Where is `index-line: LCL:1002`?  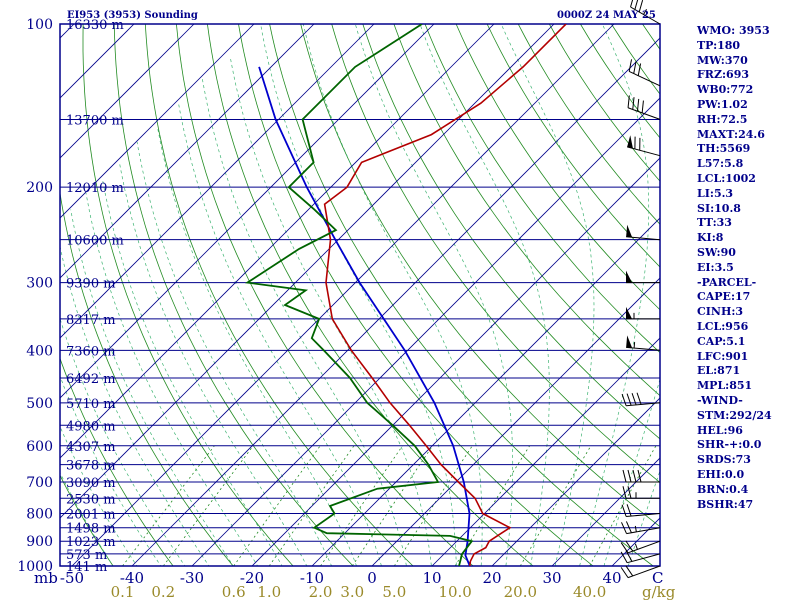
index-line: LCL:1002 is located at coordinates (726, 178).